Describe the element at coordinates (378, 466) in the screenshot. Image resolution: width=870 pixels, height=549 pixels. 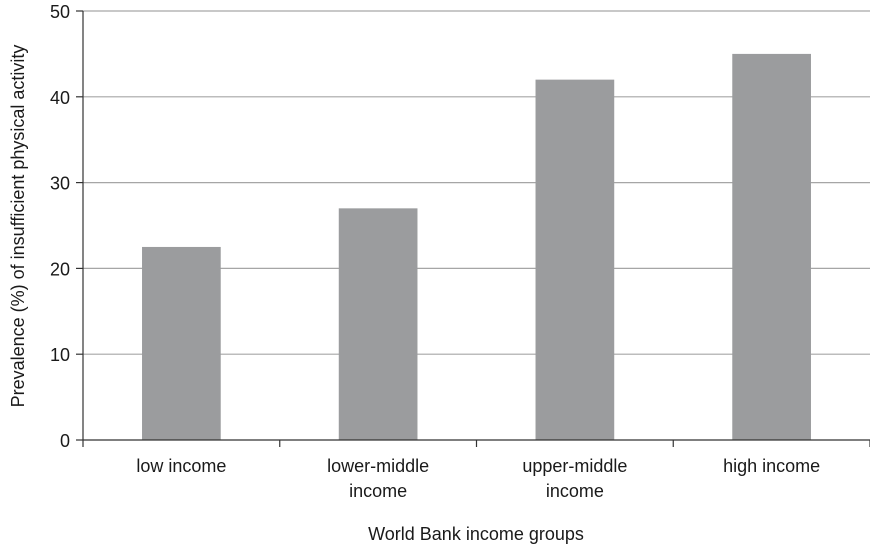
I see `category-label: lower-middle` at that location.